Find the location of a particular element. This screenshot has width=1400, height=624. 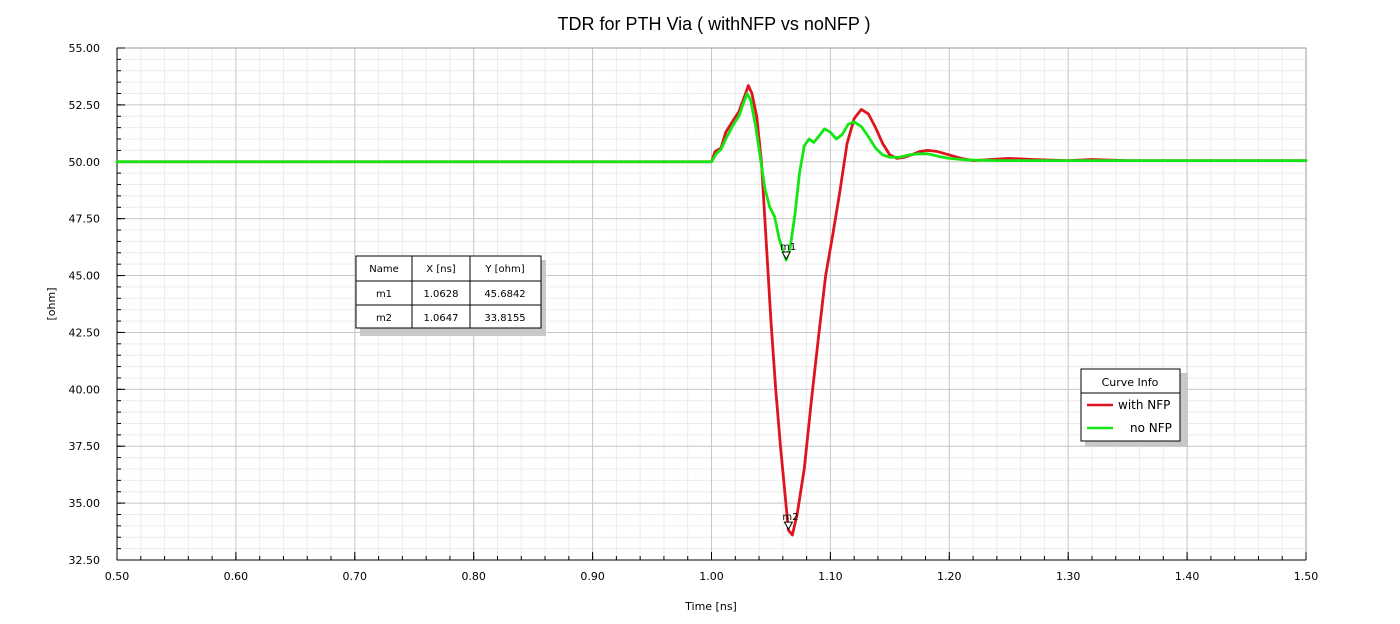

y-tick-label: 47.50 is located at coordinates (85, 219).